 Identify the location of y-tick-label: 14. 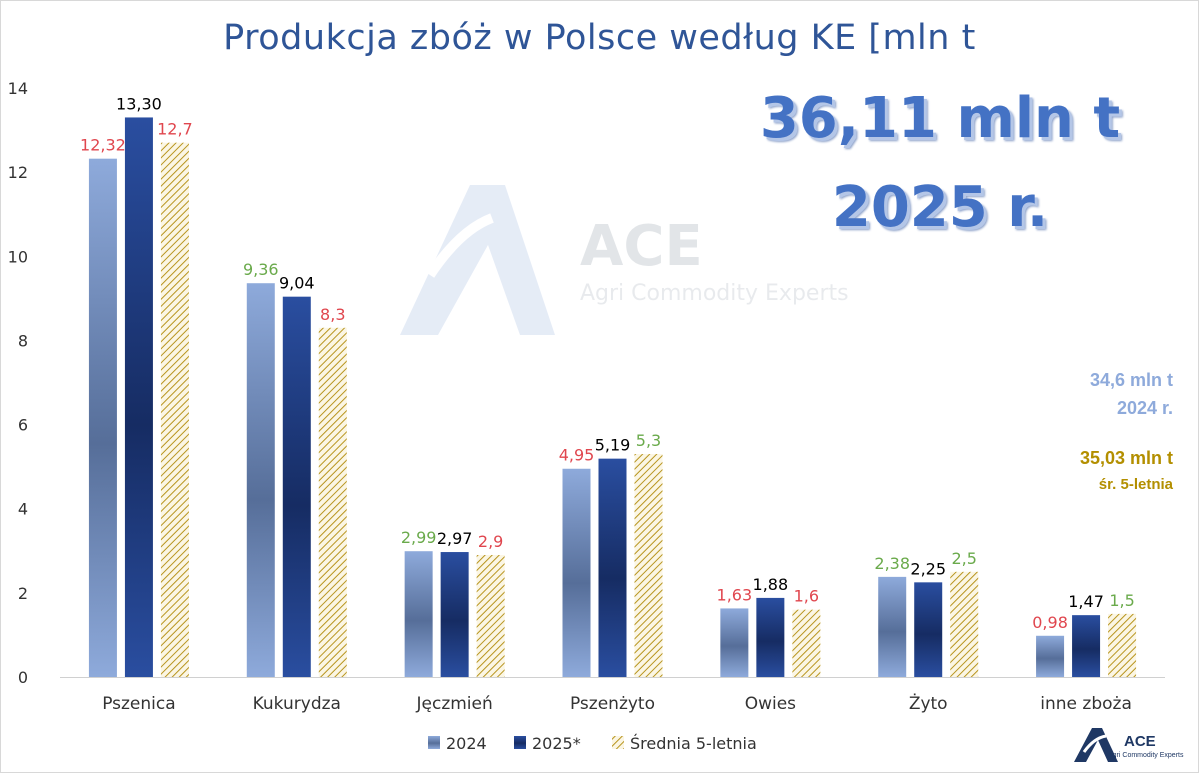
(18, 88).